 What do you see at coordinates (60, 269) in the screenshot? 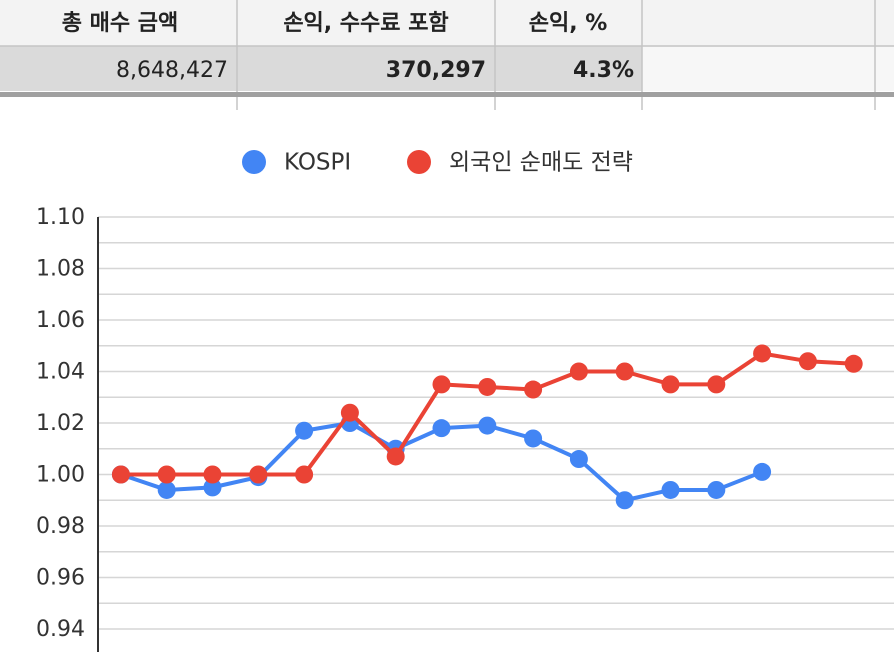
I see `y-tick-label: 1.08` at bounding box center [60, 269].